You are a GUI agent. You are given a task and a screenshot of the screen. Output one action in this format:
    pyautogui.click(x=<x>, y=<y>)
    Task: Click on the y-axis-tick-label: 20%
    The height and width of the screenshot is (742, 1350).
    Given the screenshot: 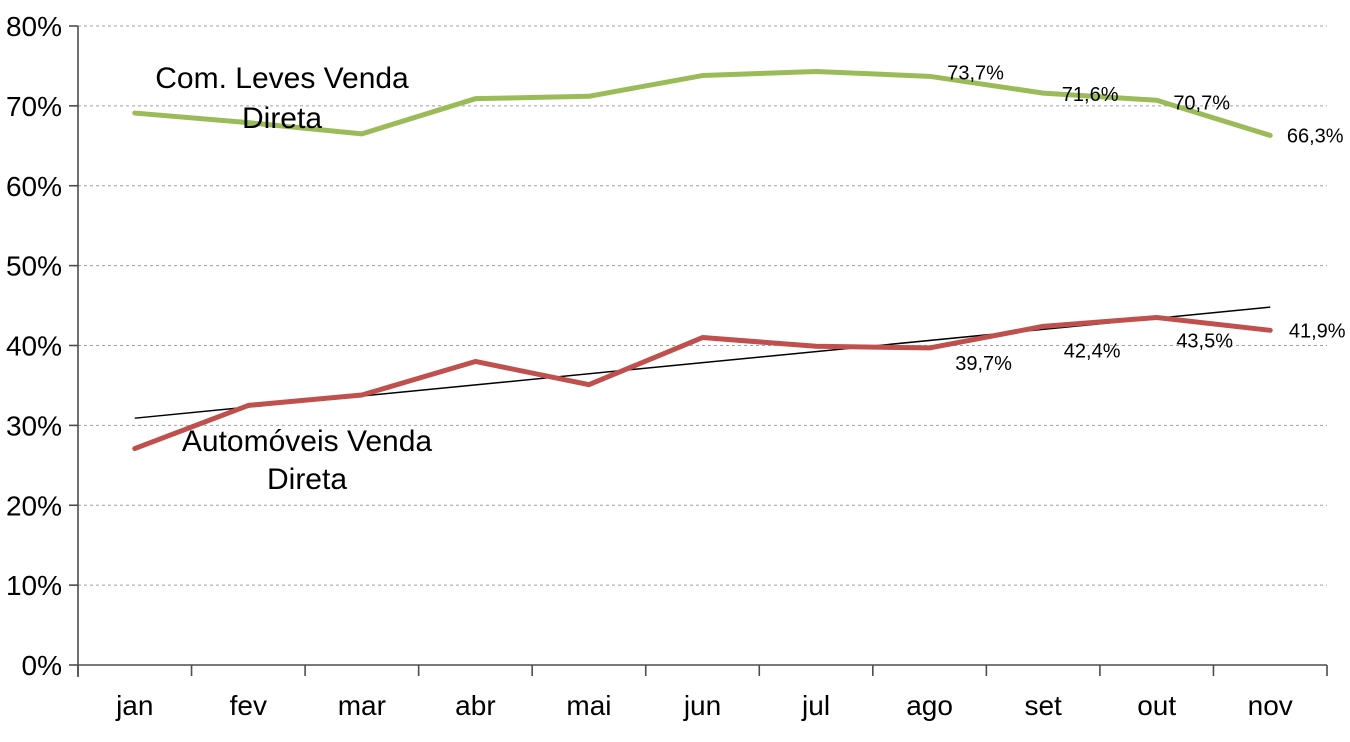 What is the action you would take?
    pyautogui.click(x=34, y=505)
    